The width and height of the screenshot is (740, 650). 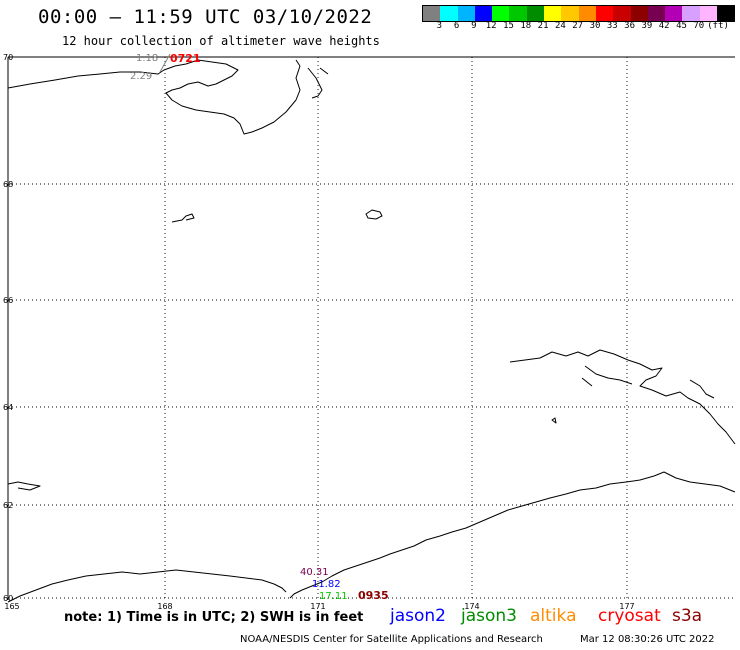 What do you see at coordinates (612, 26) in the screenshot?
I see `color-scale-label: 33` at bounding box center [612, 26].